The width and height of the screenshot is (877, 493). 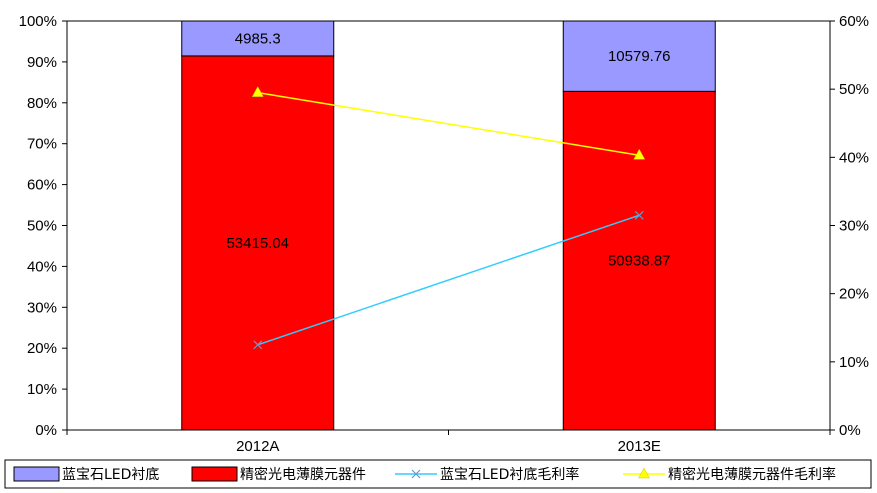 I want to click on right-tick-label: 50%, so click(x=854, y=89).